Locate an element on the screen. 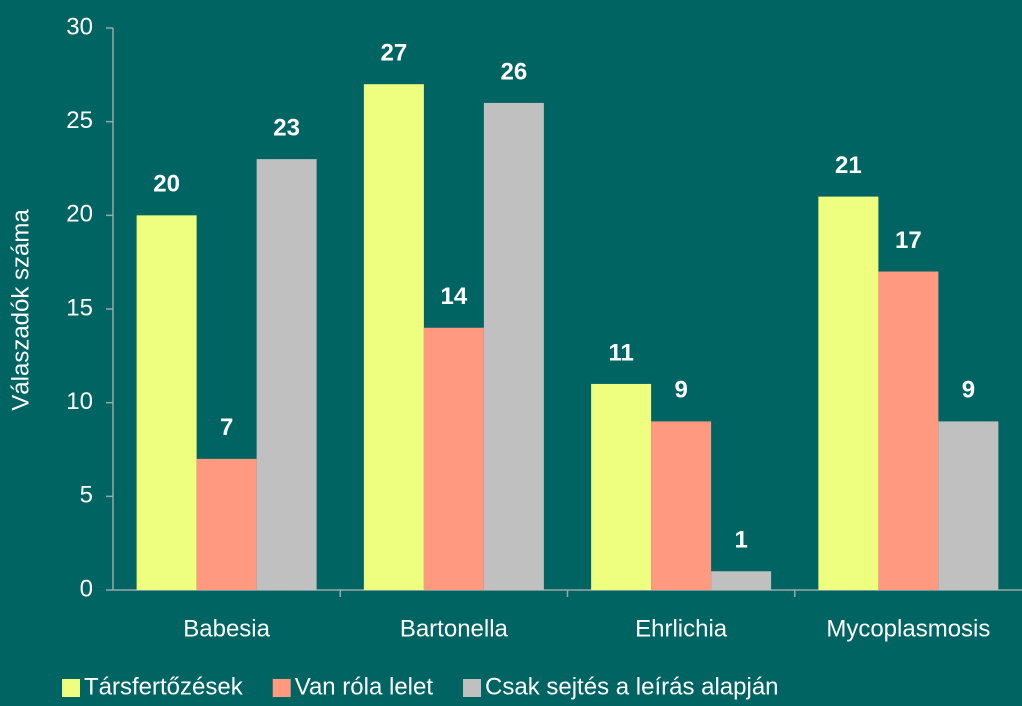  data-label: 20 is located at coordinates (166, 184).